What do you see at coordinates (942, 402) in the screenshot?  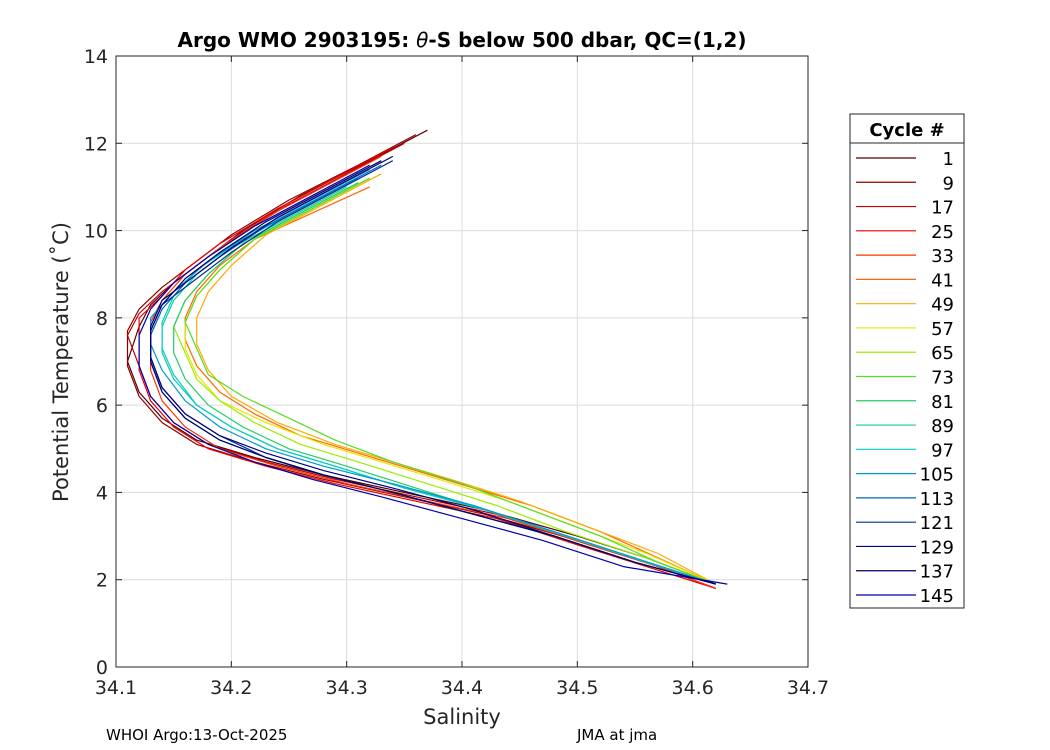 I see `legend-label: 81` at bounding box center [942, 402].